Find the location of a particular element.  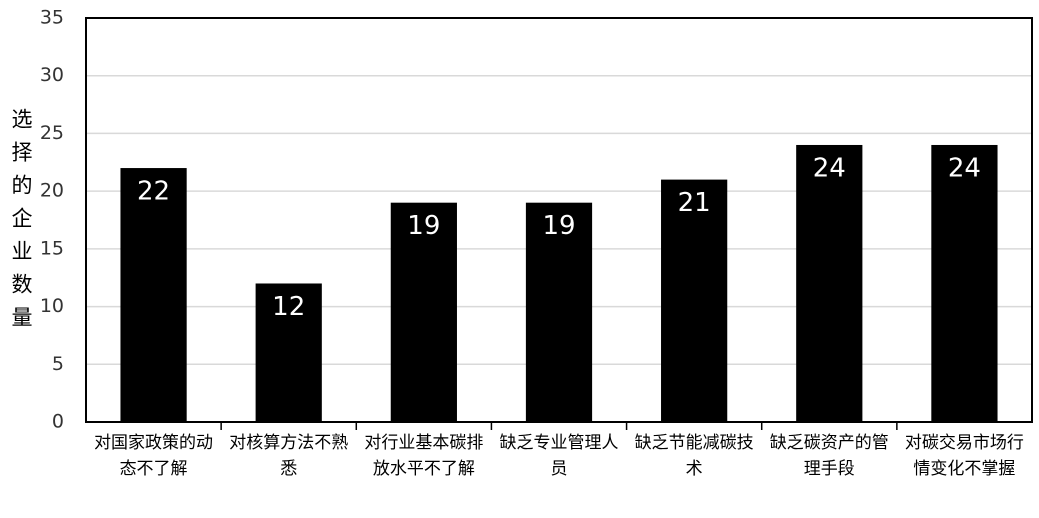

value-label: 22 is located at coordinates (153, 192).